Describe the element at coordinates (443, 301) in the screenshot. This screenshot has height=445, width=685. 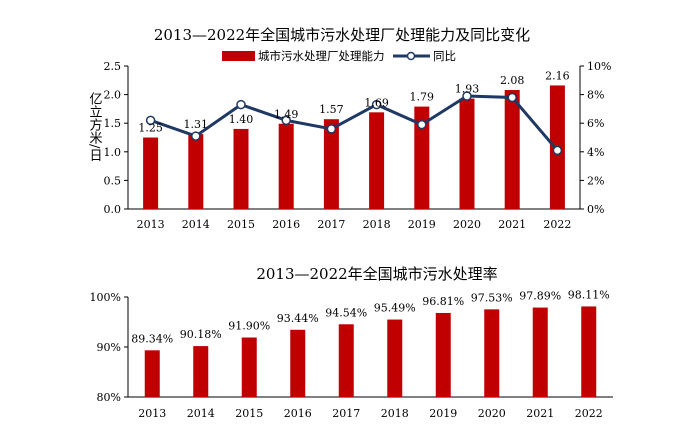
I see `treatment-rate-bar-label: 96.81%` at that location.